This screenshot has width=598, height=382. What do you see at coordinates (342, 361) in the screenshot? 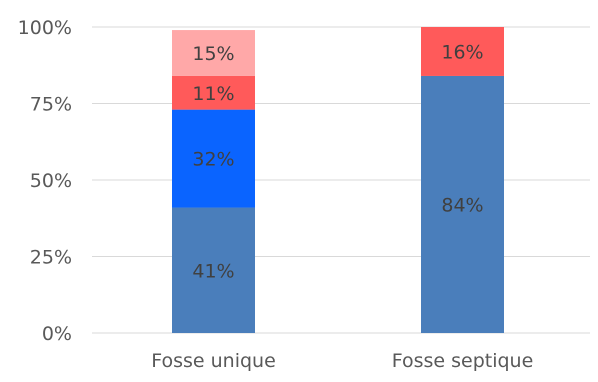
I see `x-axis-ticks: Fosse unique Fosse septique` at bounding box center [342, 361].